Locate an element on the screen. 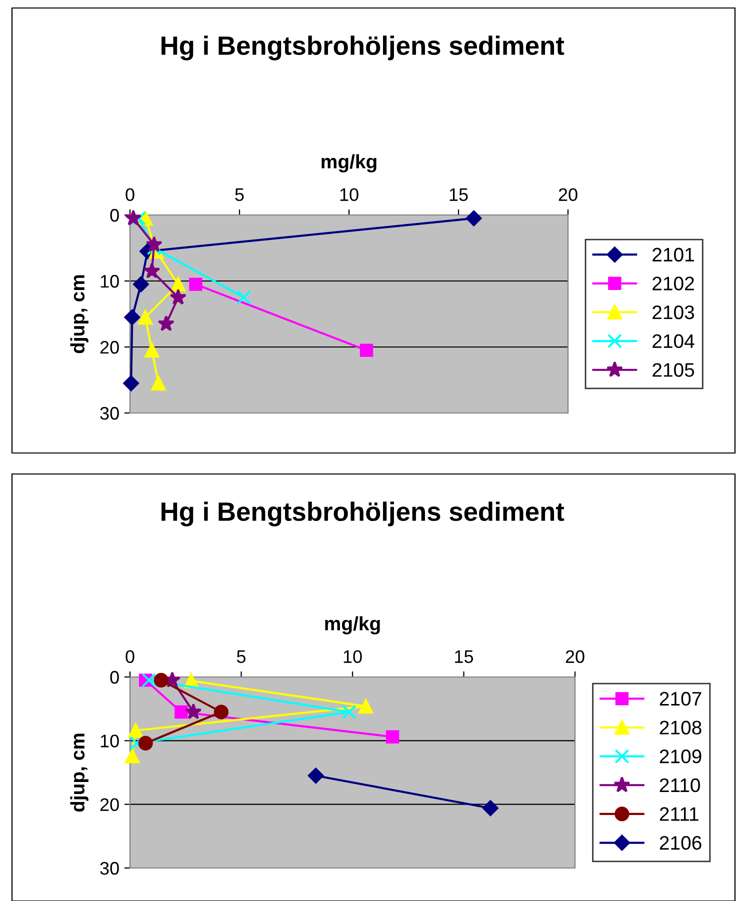  legend-label: 2109 is located at coordinates (681, 757).